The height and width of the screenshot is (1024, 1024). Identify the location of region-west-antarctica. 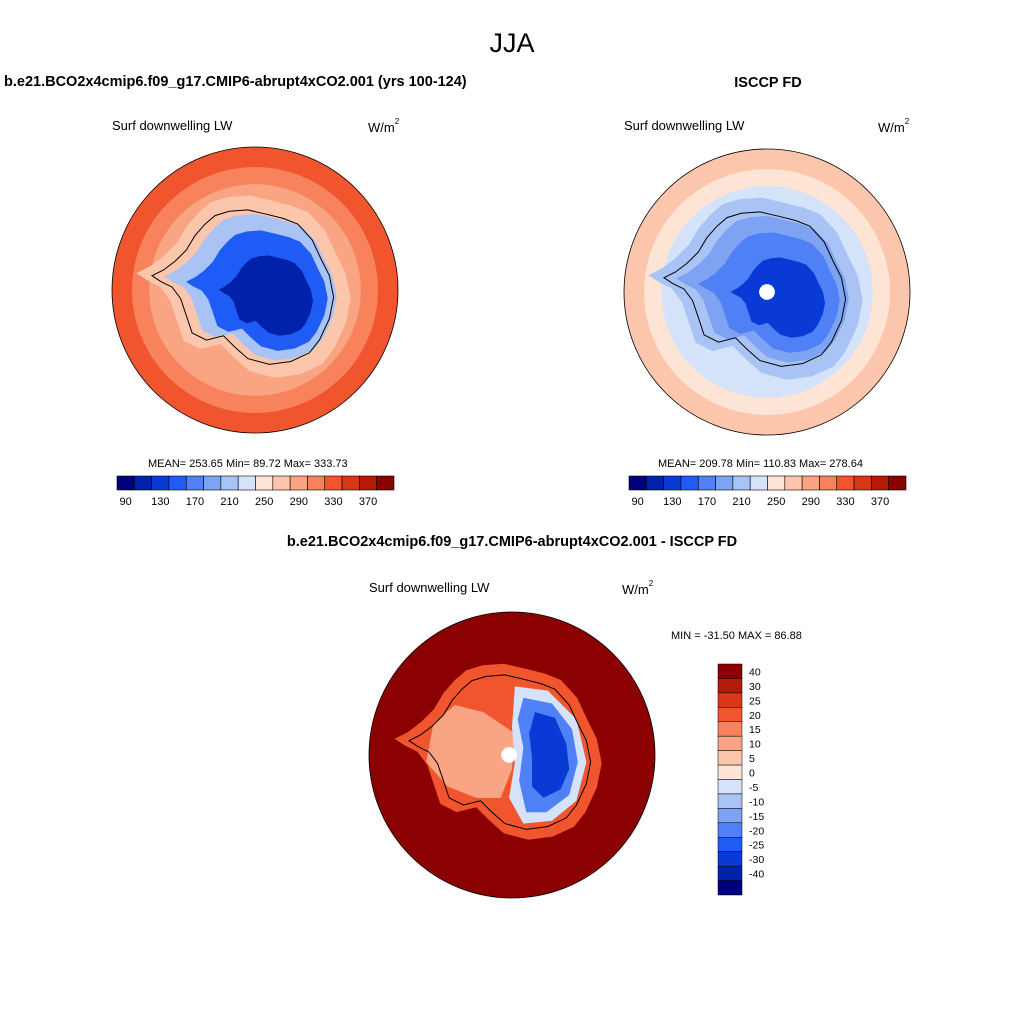
(470, 751).